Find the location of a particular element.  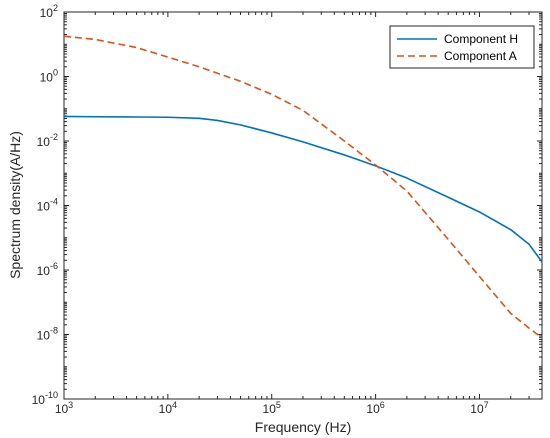

y-tick-label: 10⁻¹⁰ is located at coordinates (45, 398).